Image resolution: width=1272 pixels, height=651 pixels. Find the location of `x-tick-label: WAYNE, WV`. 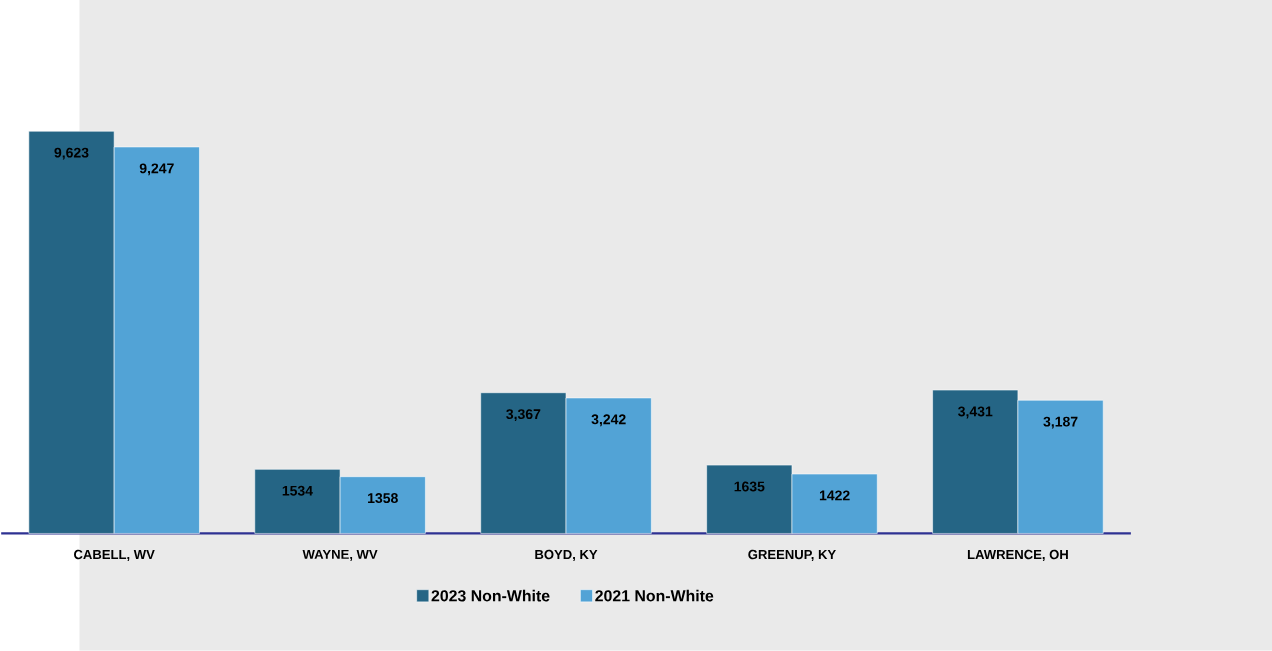

x-tick-label: WAYNE, WV is located at coordinates (340, 556).